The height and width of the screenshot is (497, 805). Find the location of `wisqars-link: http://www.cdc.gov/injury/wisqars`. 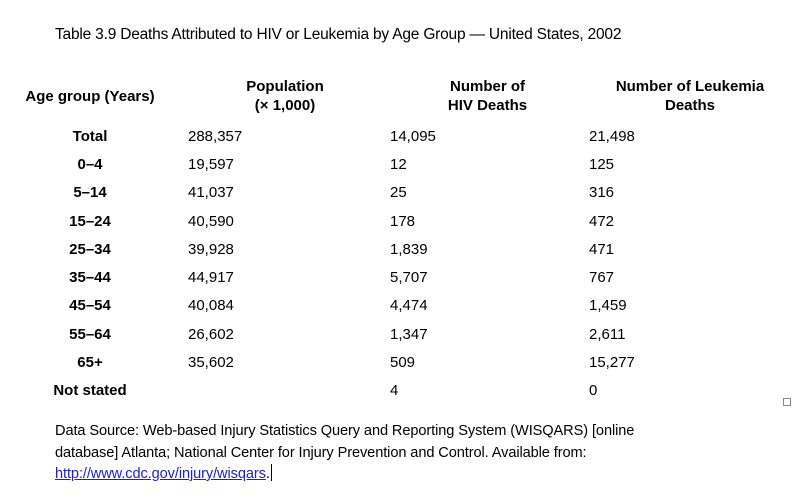

wisqars-link: http://www.cdc.gov/injury/wisqars is located at coordinates (160, 474).